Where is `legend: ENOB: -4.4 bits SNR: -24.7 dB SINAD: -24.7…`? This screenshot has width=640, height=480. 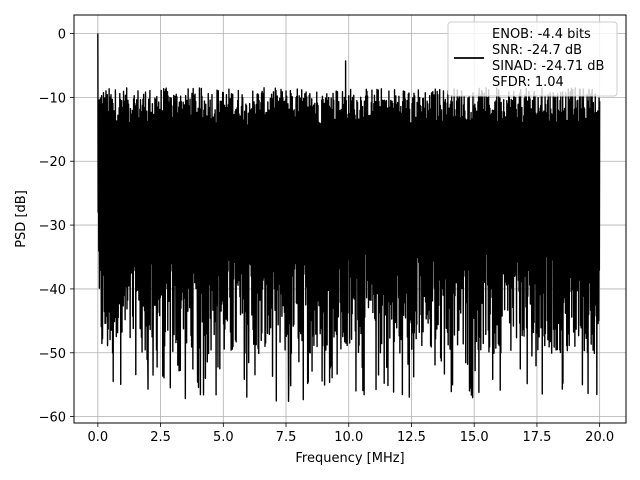
legend: ENOB: -4.4 bits SNR: -24.7 dB SINAD: -24.7… is located at coordinates (532, 59).